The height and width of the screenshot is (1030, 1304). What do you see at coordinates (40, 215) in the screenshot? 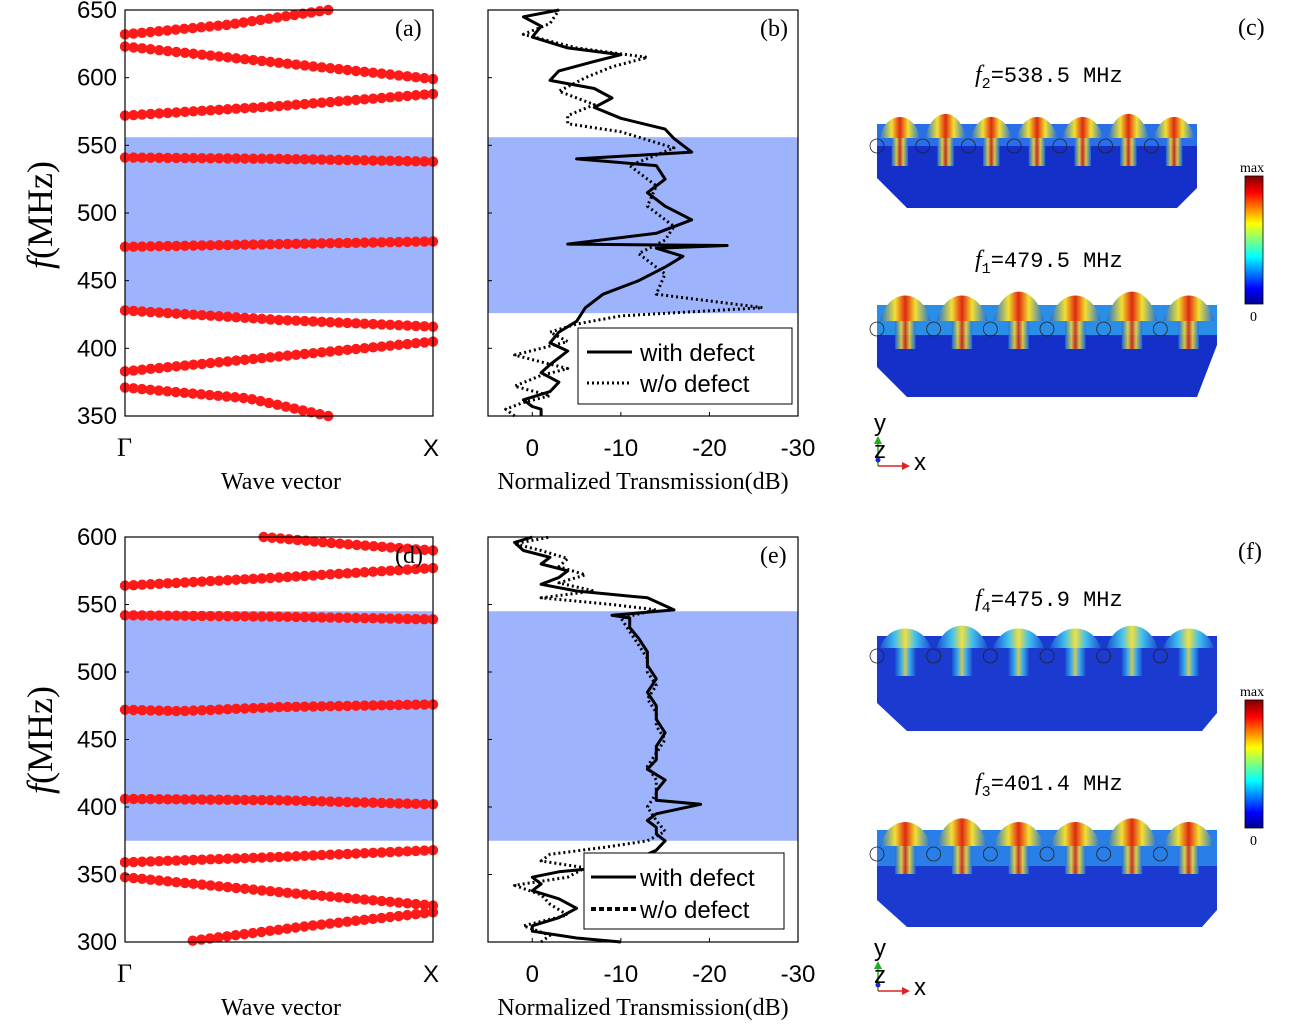
I see `svg-text: f(MHz)` at bounding box center [40, 215].